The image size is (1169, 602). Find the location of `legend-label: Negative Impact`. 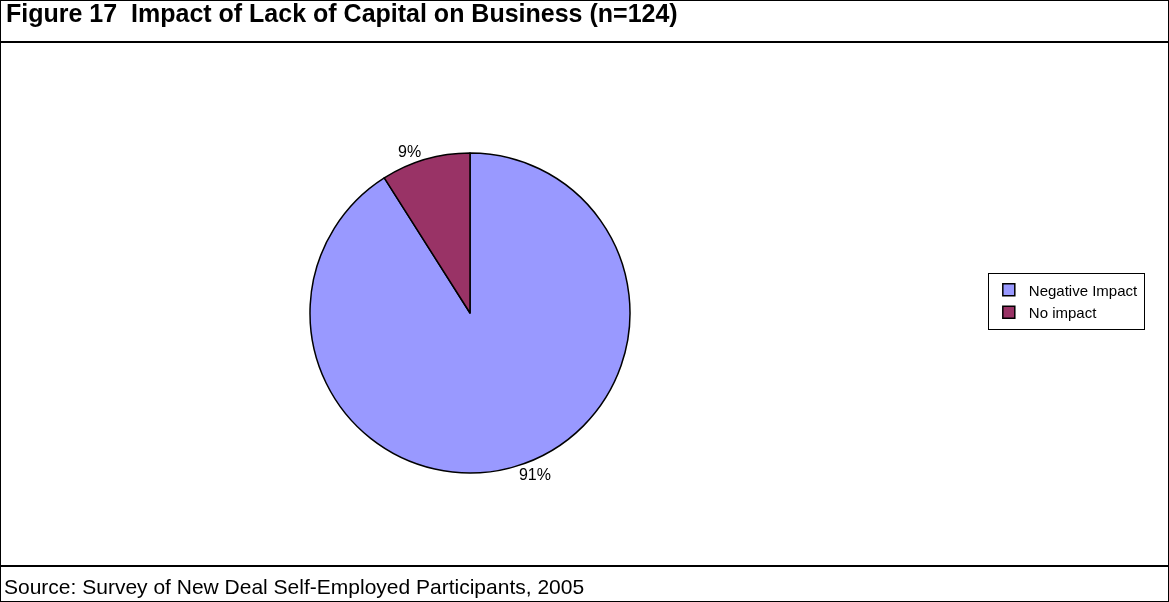

legend-label: Negative Impact is located at coordinates (1083, 290).